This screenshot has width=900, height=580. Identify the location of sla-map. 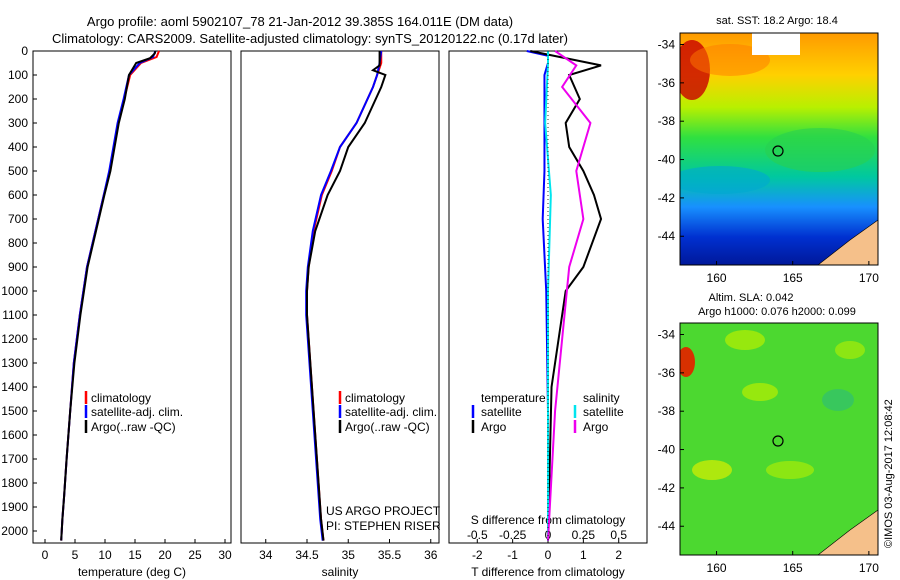
(779, 439).